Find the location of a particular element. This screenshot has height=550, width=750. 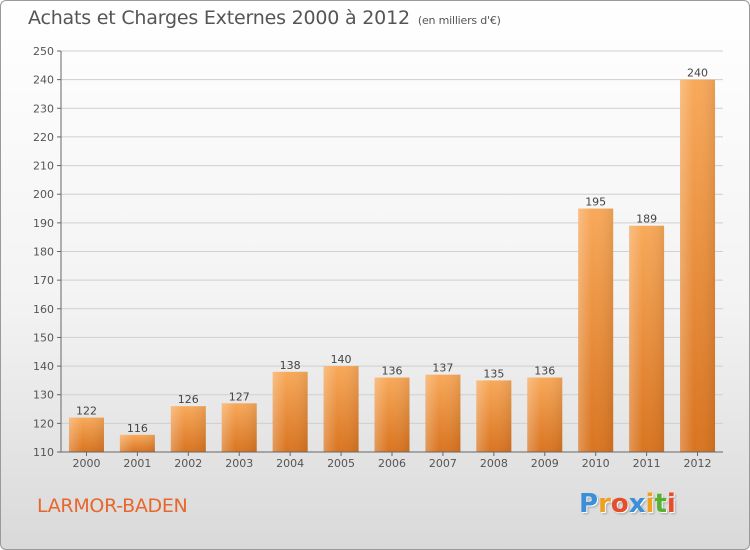

commune-name: LARMOR-BADEN is located at coordinates (112, 506).